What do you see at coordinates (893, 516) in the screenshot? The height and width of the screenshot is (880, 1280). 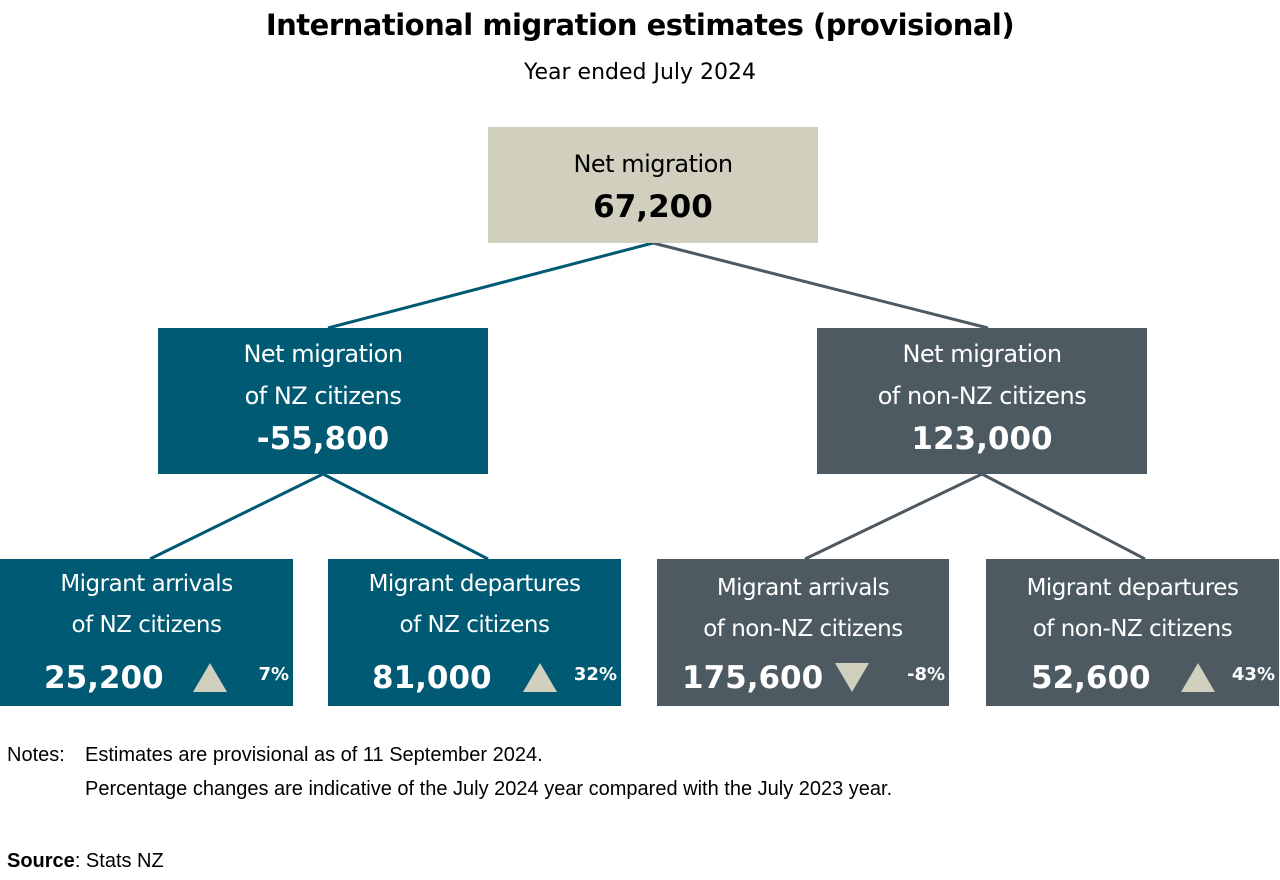 I see `connector-nonnz-arrivals` at bounding box center [893, 516].